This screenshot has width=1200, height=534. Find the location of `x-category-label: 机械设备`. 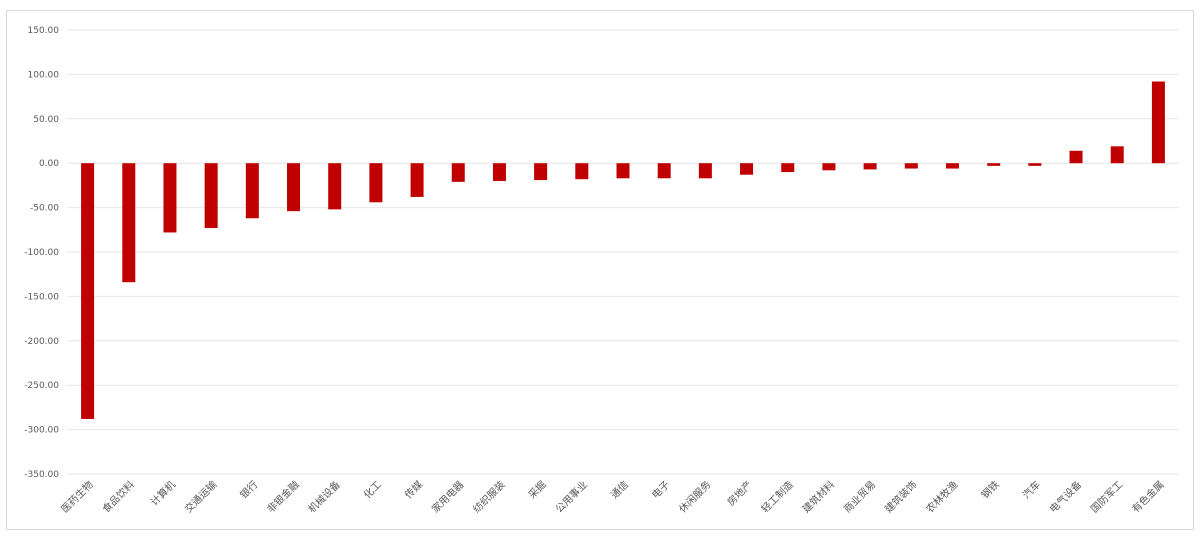

x-category-label: 机械设备 is located at coordinates (323, 496).